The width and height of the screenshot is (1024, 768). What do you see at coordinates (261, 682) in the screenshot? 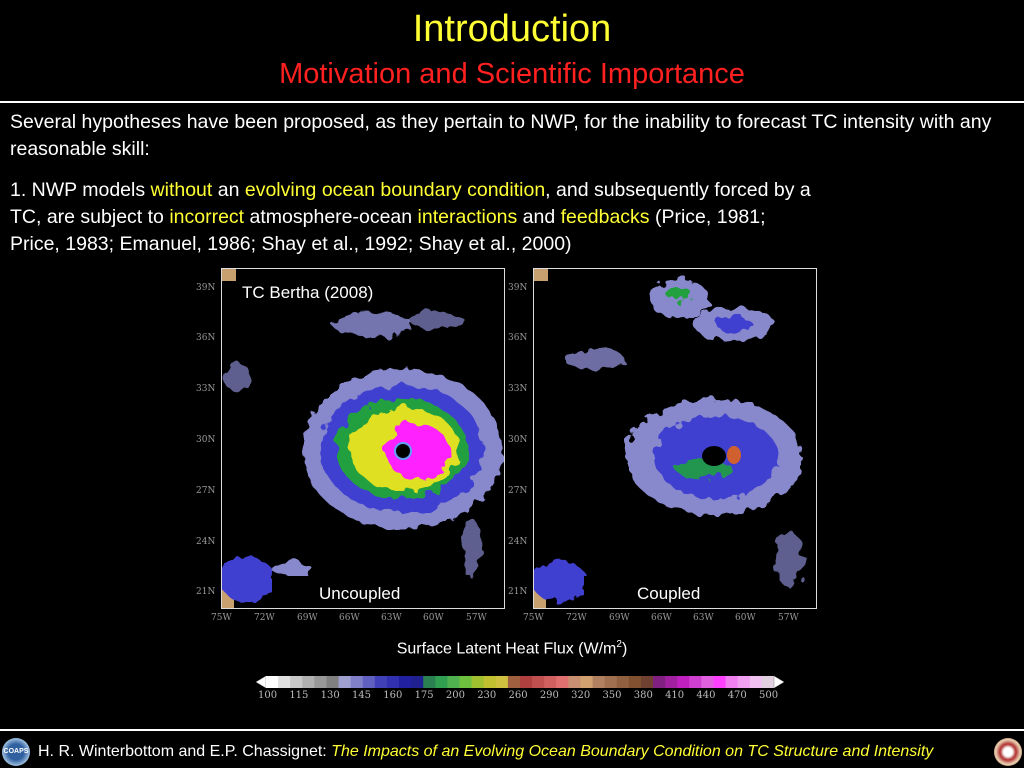
I see `colorbar-low-arrow` at bounding box center [261, 682].